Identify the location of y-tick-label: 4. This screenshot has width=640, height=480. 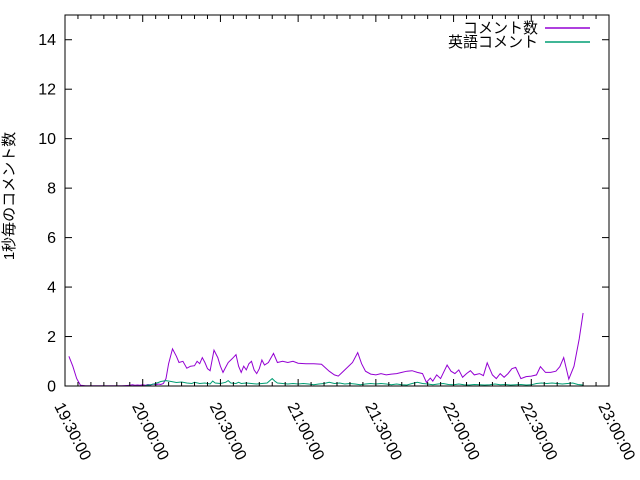
(51, 288).